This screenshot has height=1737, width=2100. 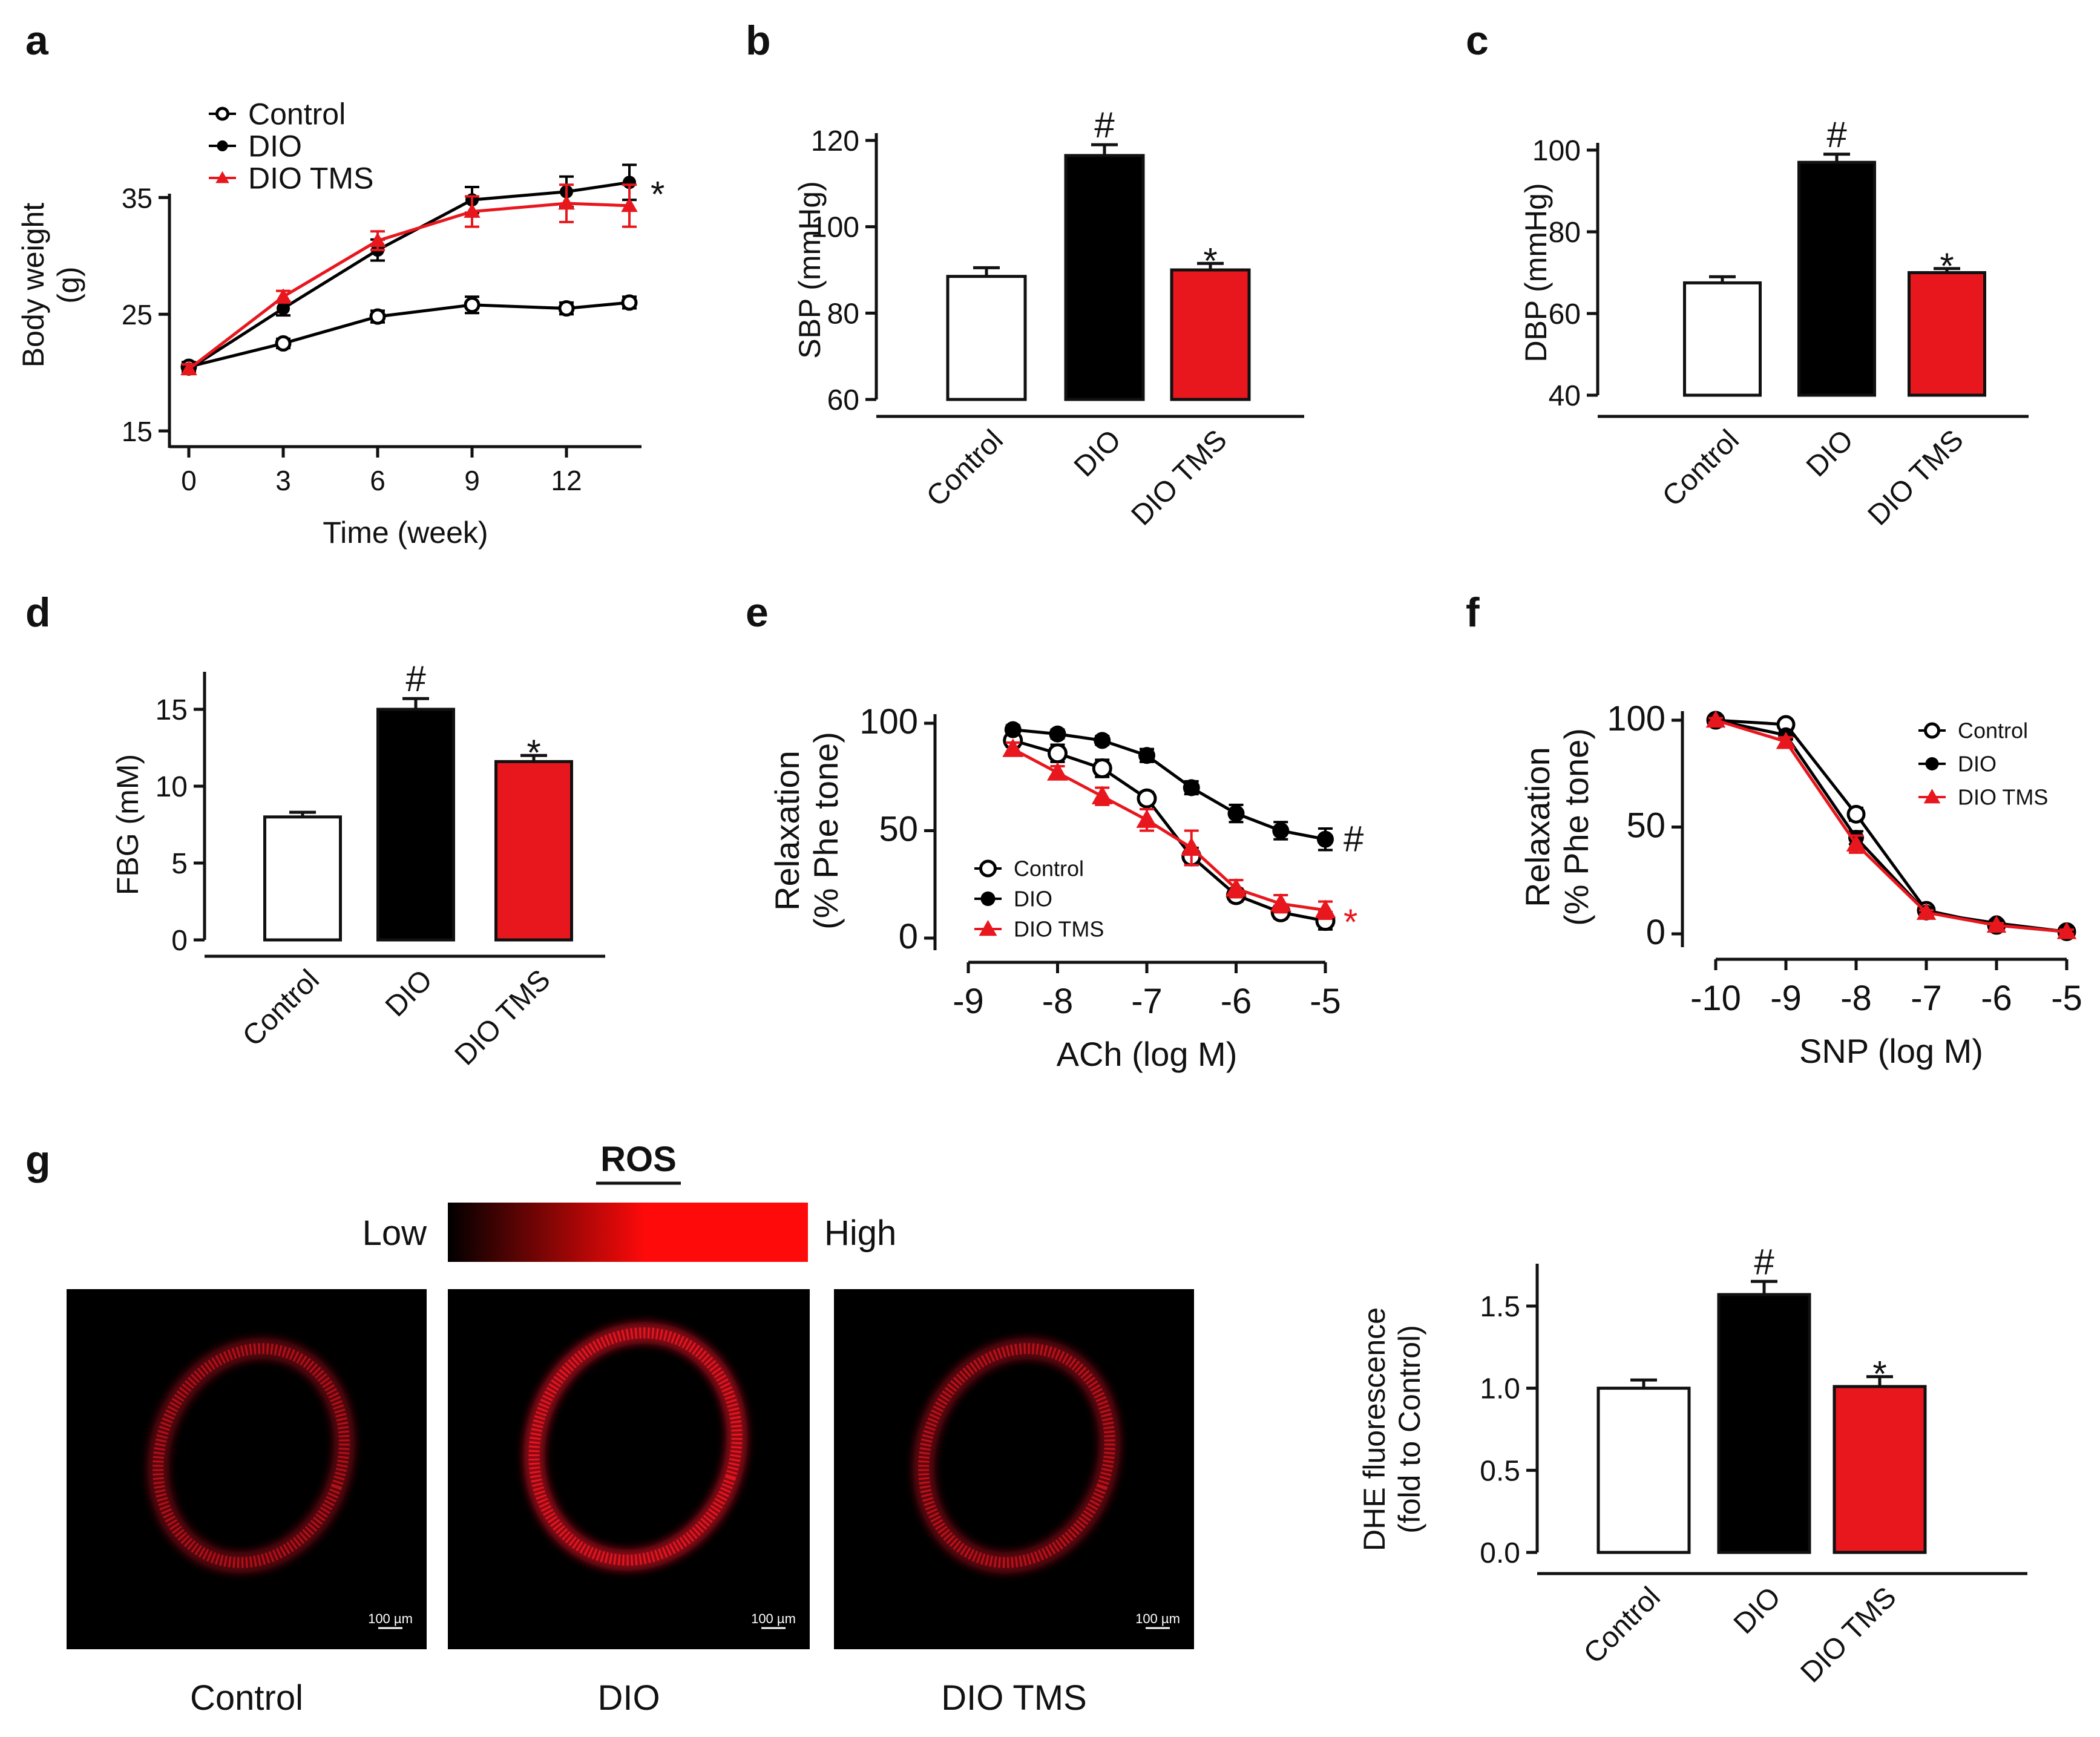 I want to click on y-axis-title-line: Body weight, so click(x=33, y=285).